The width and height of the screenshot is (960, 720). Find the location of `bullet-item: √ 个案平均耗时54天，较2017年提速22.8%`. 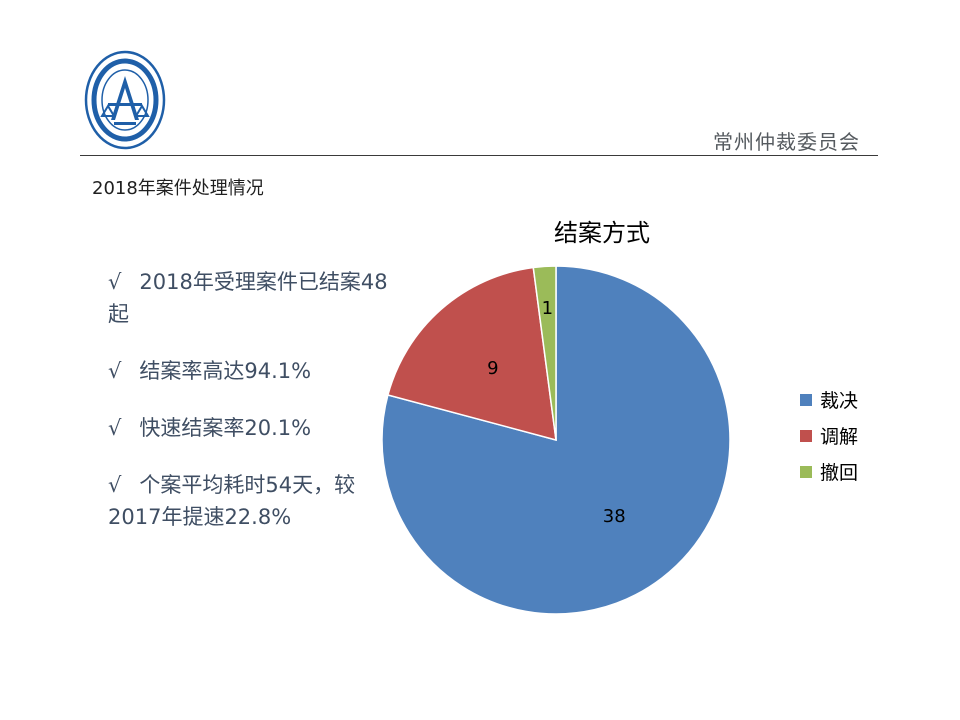

bullet-item: √ 个案平均耗时54天，较2017年提速22.8% is located at coordinates (248, 501).